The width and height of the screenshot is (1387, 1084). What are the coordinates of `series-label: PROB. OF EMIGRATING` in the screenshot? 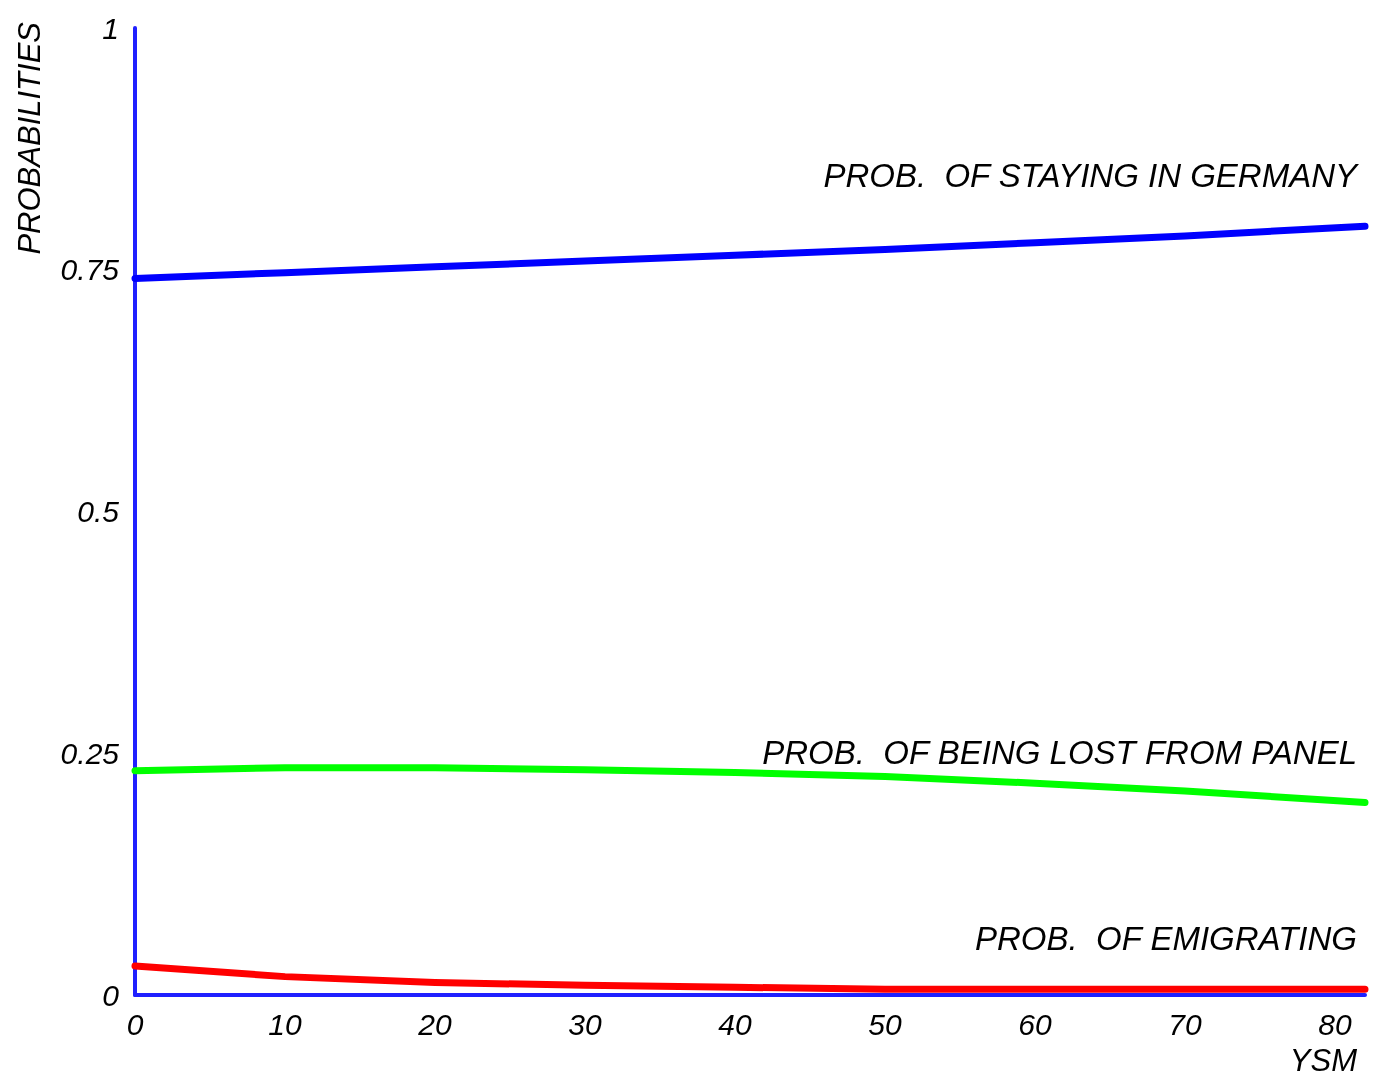 It's located at (1166, 939).